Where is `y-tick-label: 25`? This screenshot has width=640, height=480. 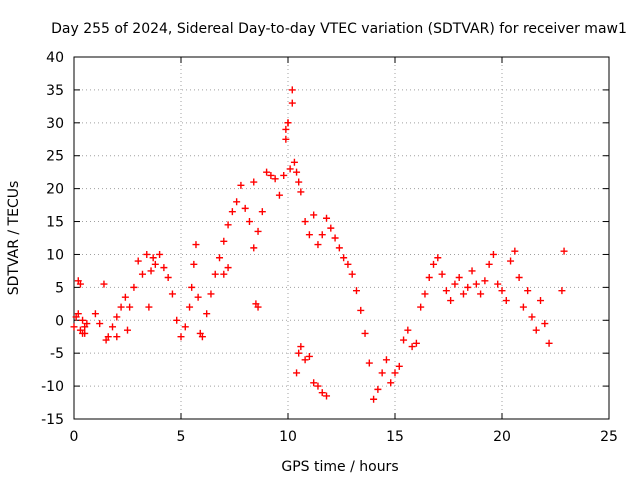
y-tick-label: 25 is located at coordinates (55, 157).